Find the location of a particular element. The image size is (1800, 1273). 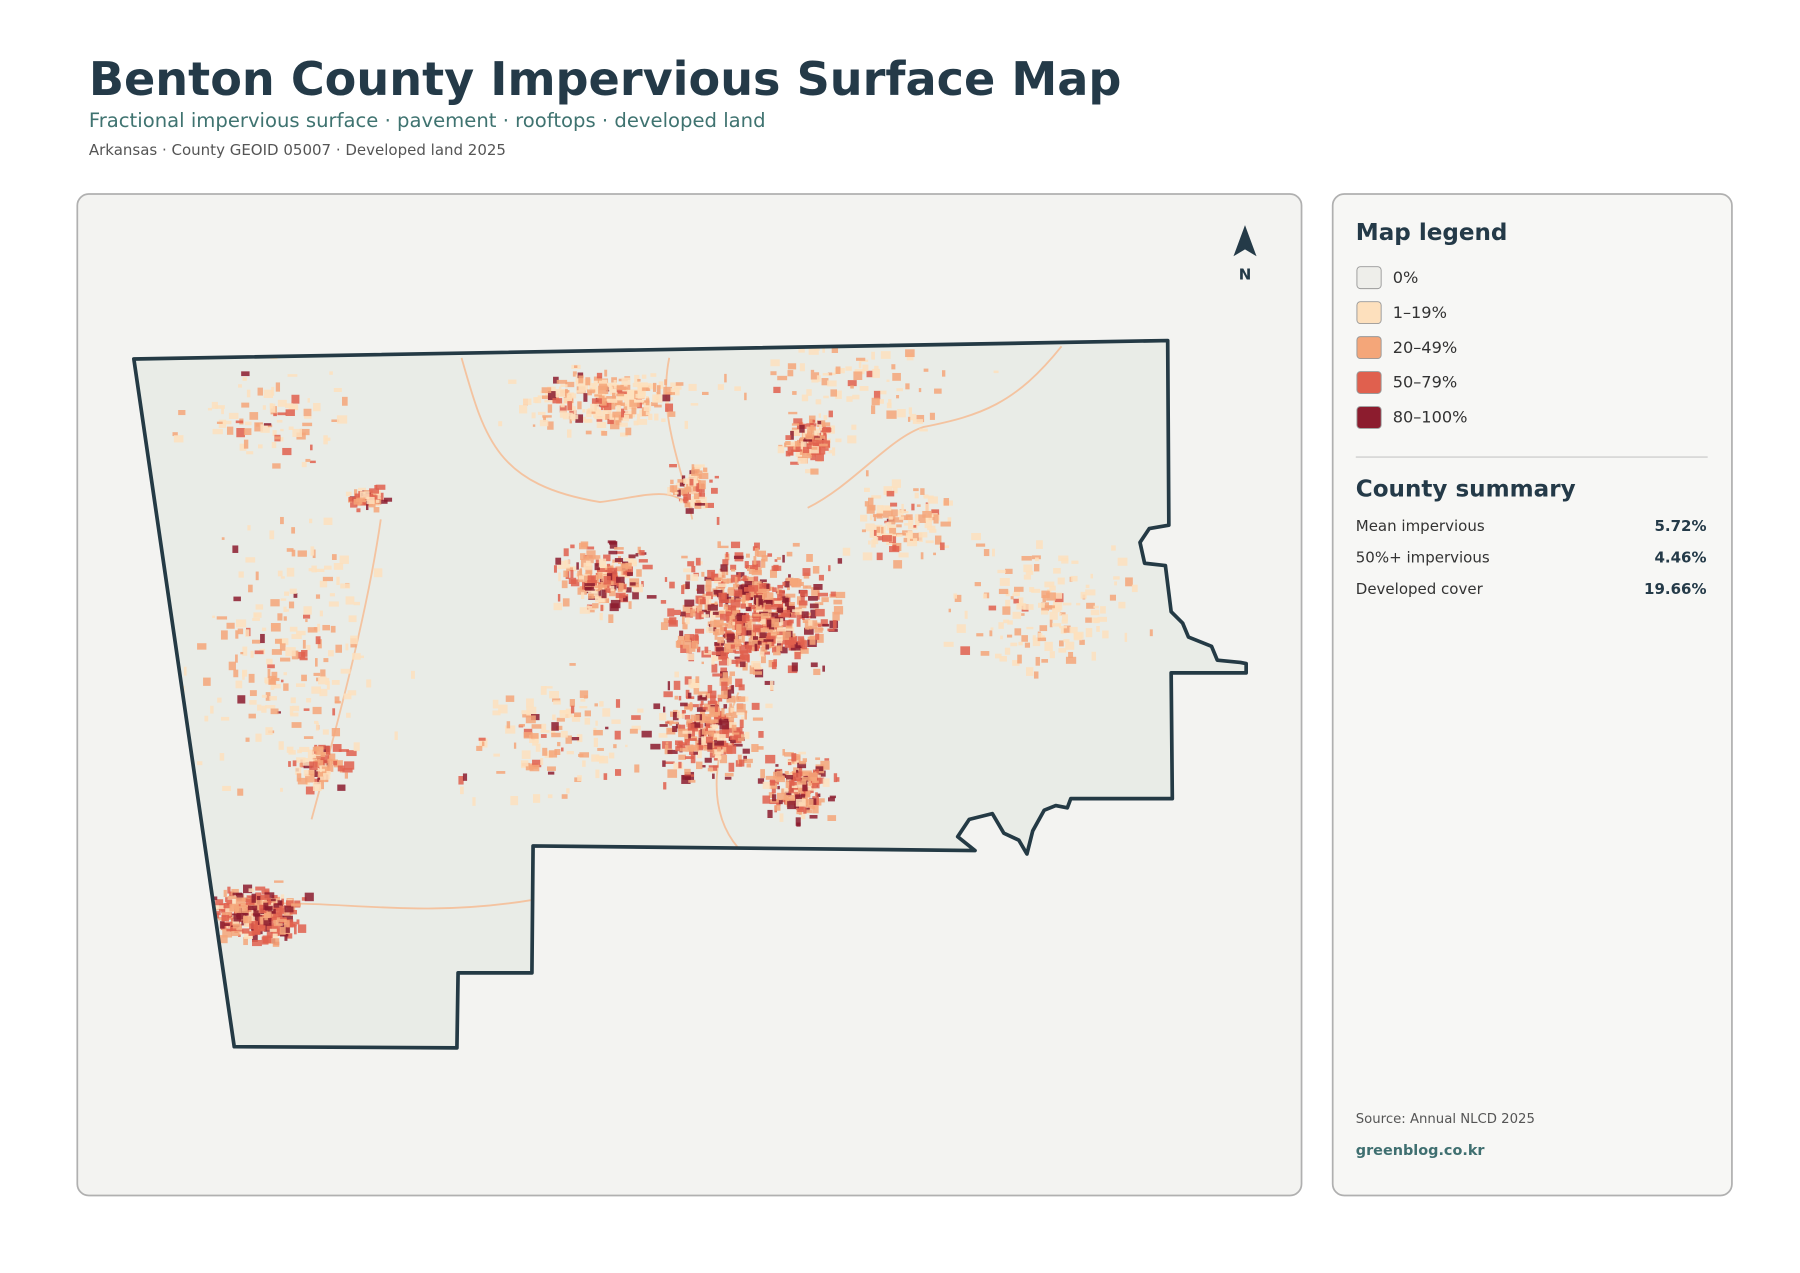

summary-value: 4.46% is located at coordinates (1680, 557).